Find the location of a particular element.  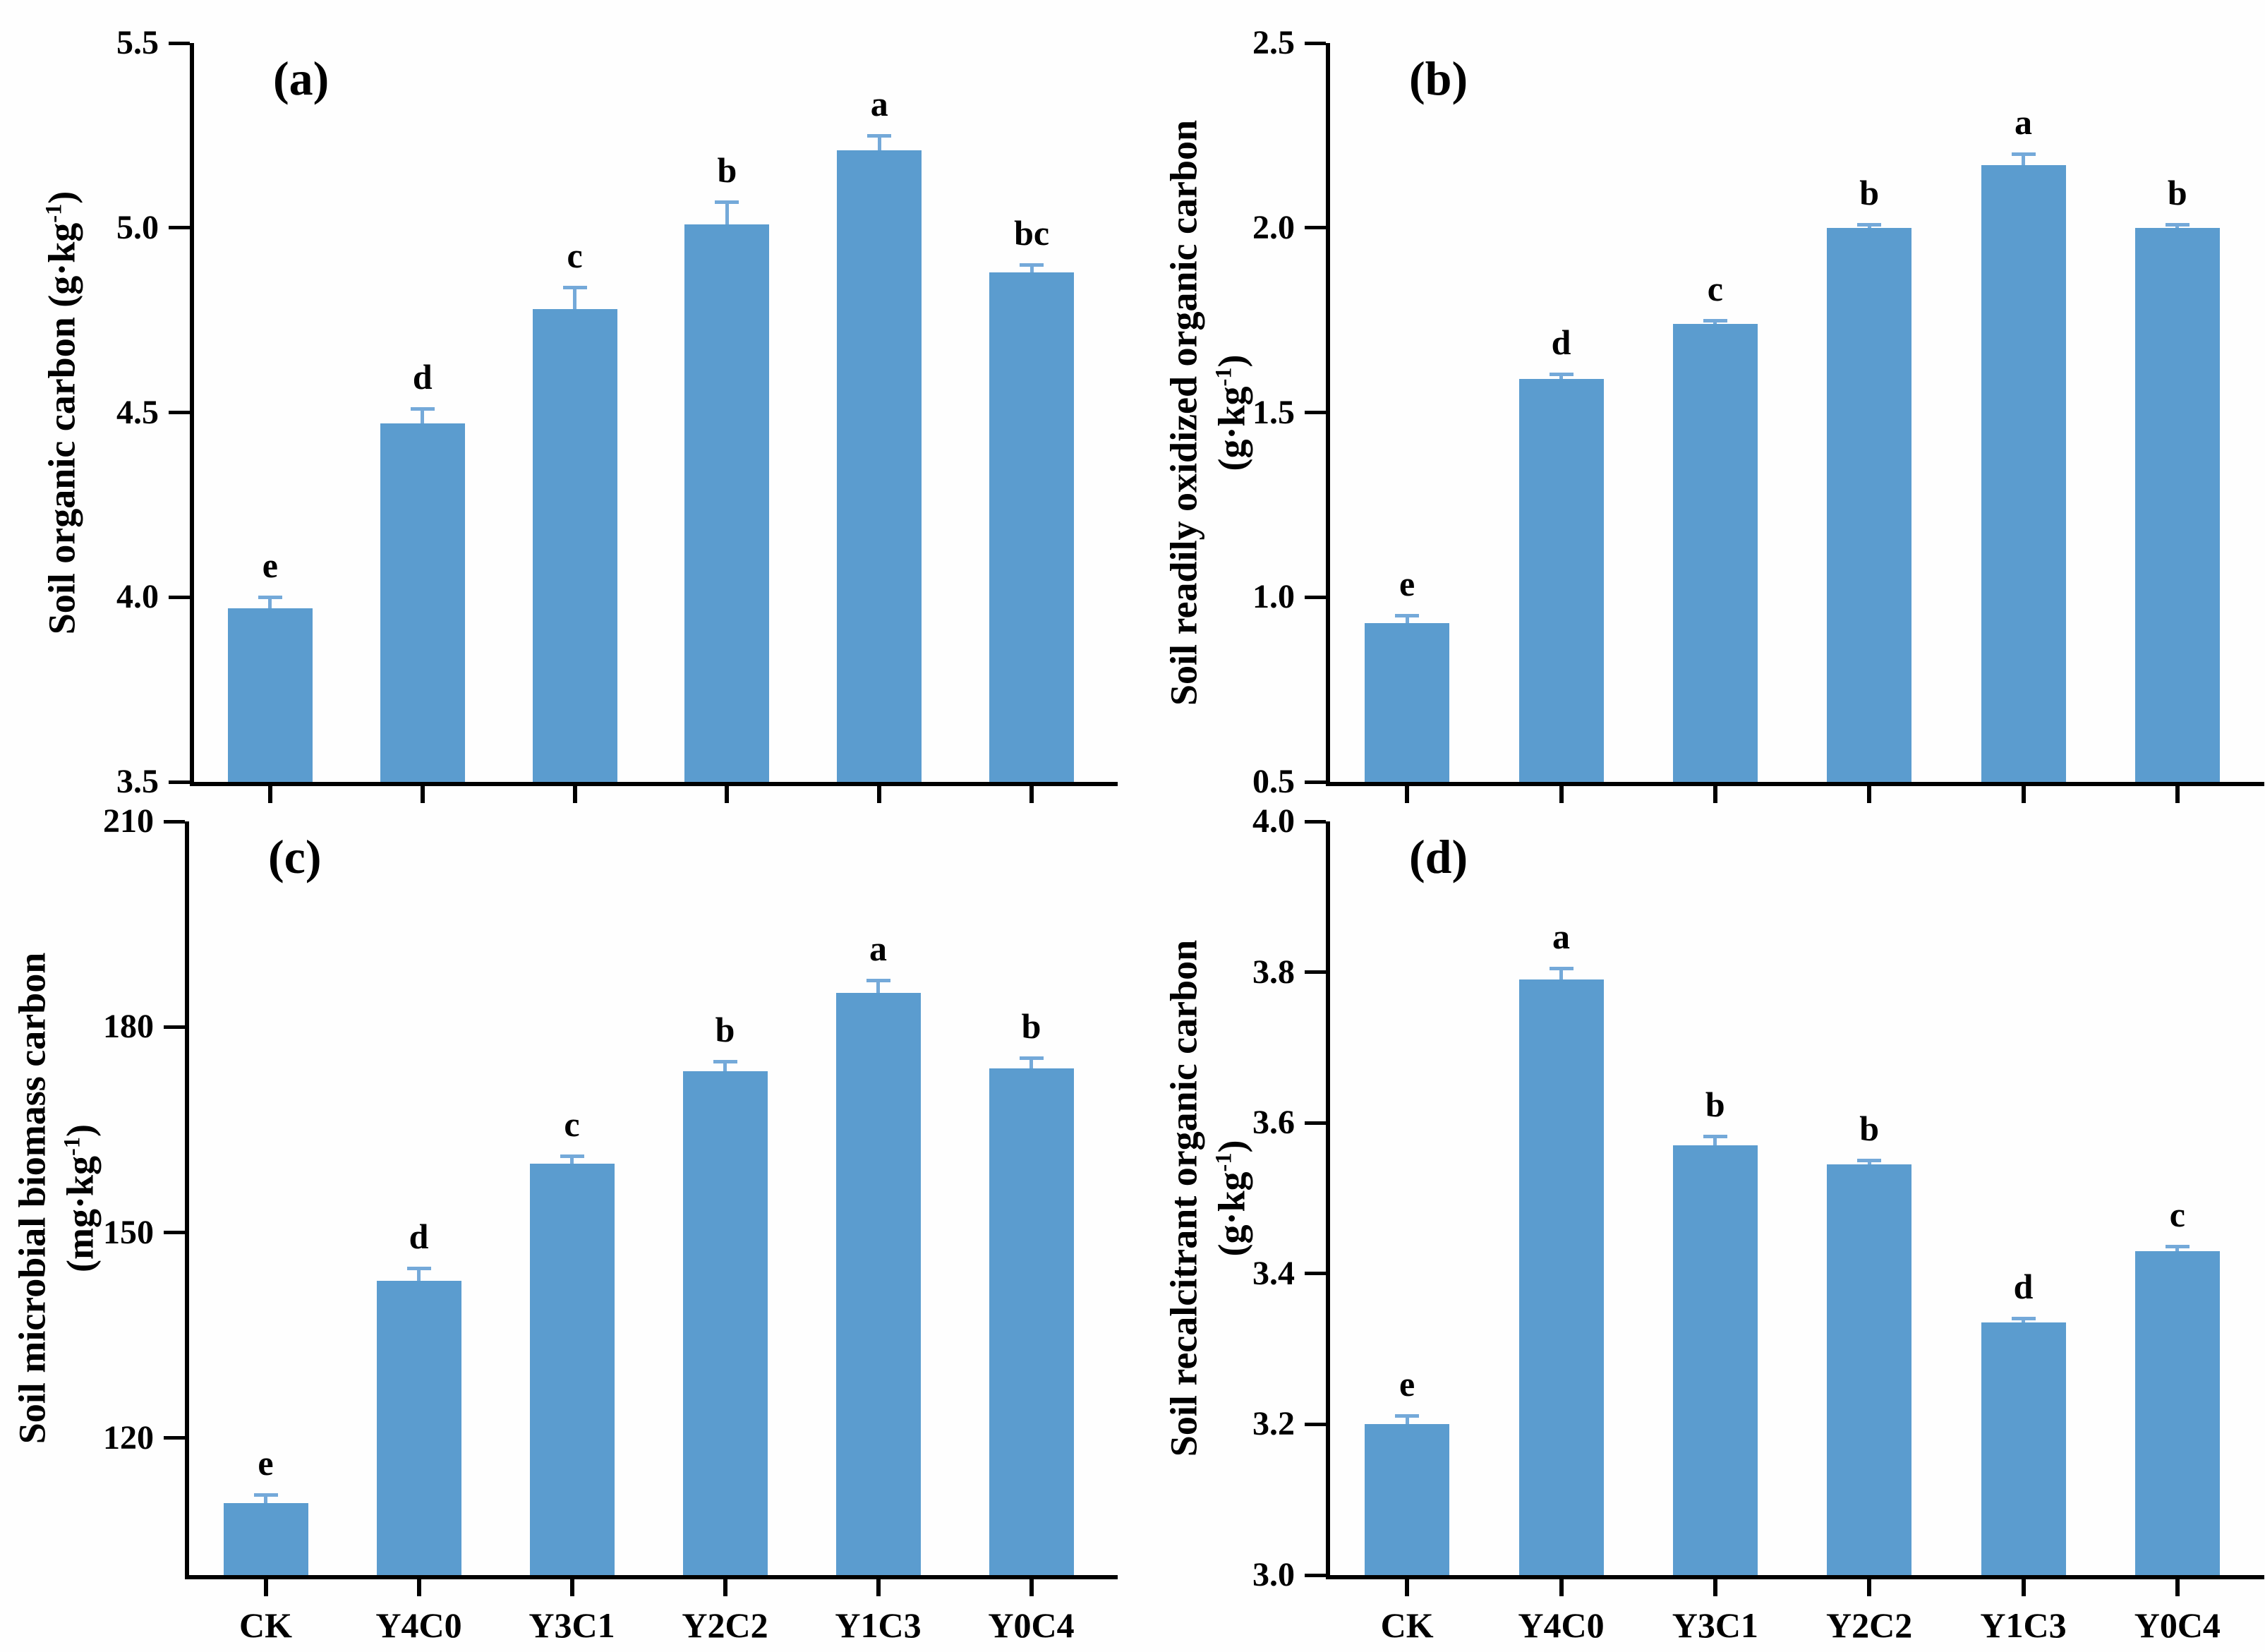

y-axis-line is located at coordinates (192, 415).